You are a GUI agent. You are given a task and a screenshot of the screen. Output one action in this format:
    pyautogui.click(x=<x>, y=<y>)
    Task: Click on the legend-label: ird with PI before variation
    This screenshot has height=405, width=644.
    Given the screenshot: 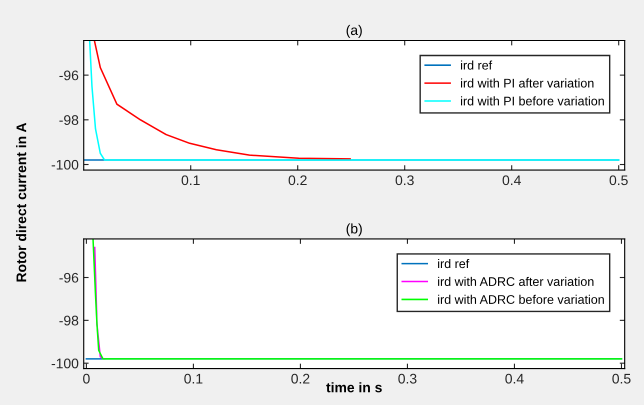 What is the action you would take?
    pyautogui.click(x=532, y=101)
    